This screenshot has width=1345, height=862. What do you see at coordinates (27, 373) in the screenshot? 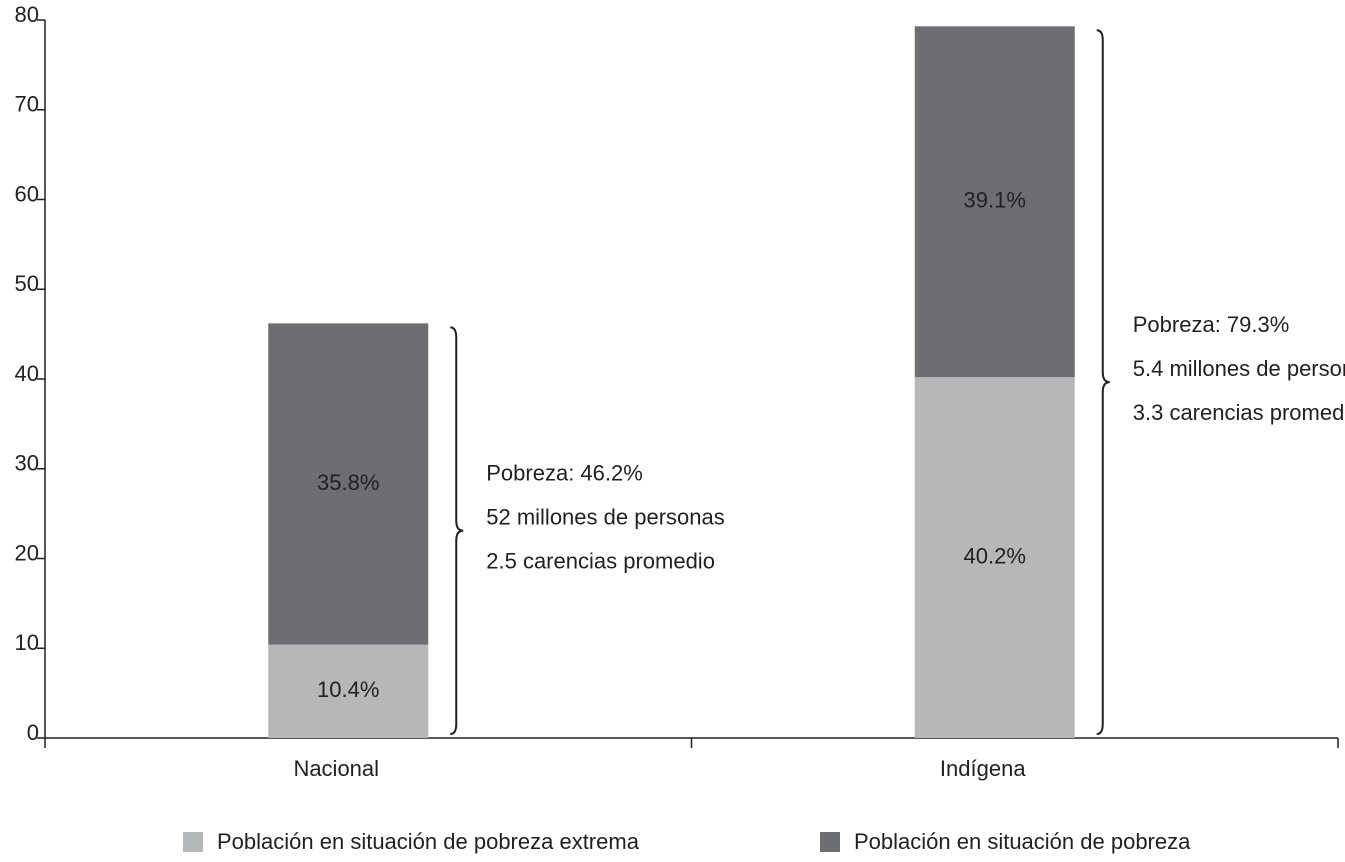
I see `y-tick-label: 40` at bounding box center [27, 373].